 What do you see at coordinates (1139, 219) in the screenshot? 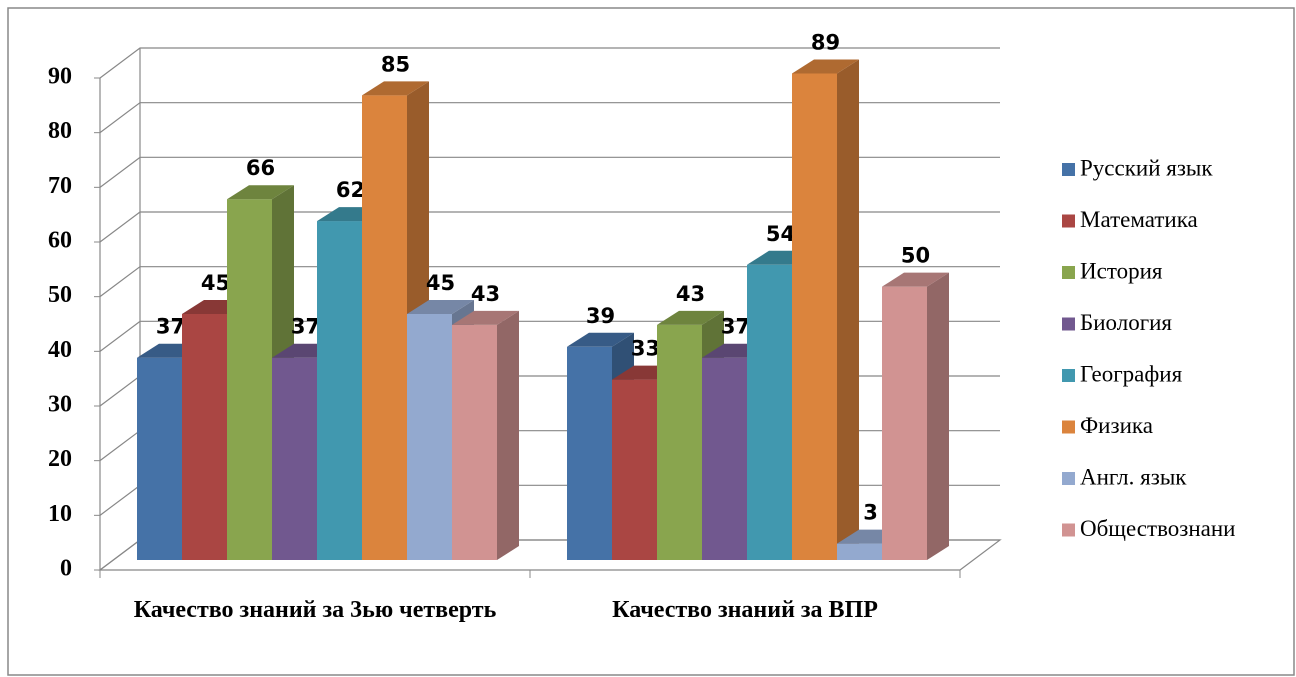
I see `legend-label: Математика` at bounding box center [1139, 219].